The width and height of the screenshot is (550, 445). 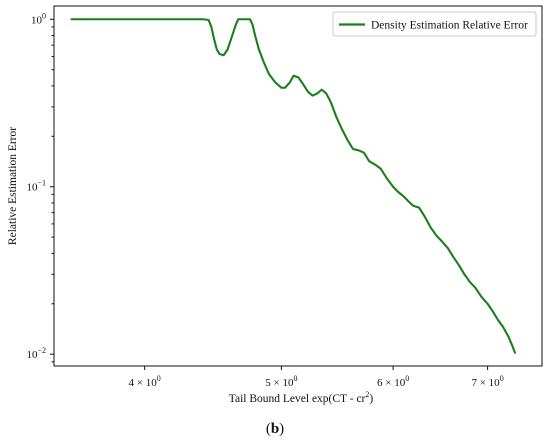 I want to click on figure-caption: (b), so click(x=275, y=429).